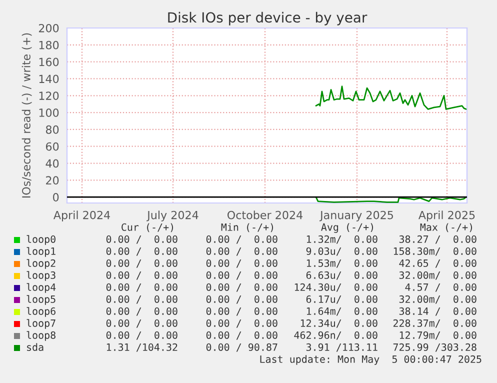 The image size is (497, 383). Describe the element at coordinates (48, 28) in the screenshot. I see `y-tick-label: 200` at that location.